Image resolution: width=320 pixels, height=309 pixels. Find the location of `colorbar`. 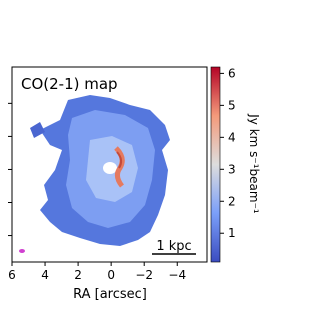

colorbar is located at coordinates (215, 164).